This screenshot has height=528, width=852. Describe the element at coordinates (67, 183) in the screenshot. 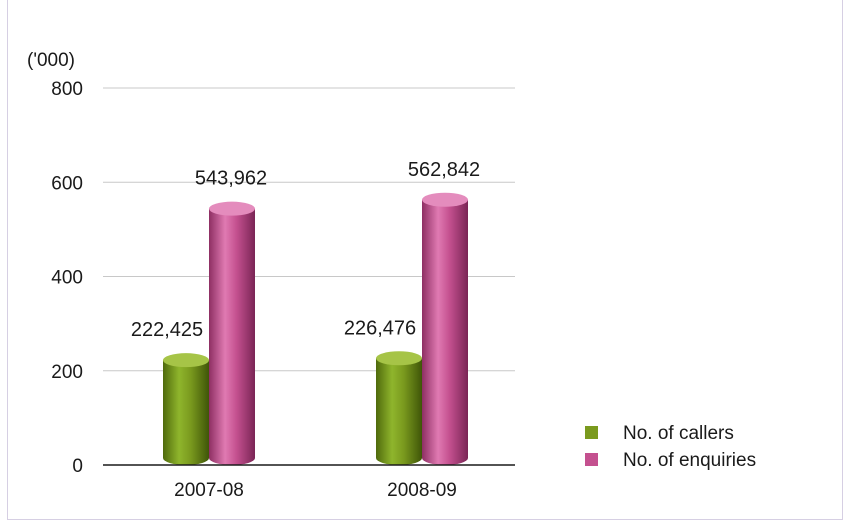

I see `y-tick-label: 600` at that location.